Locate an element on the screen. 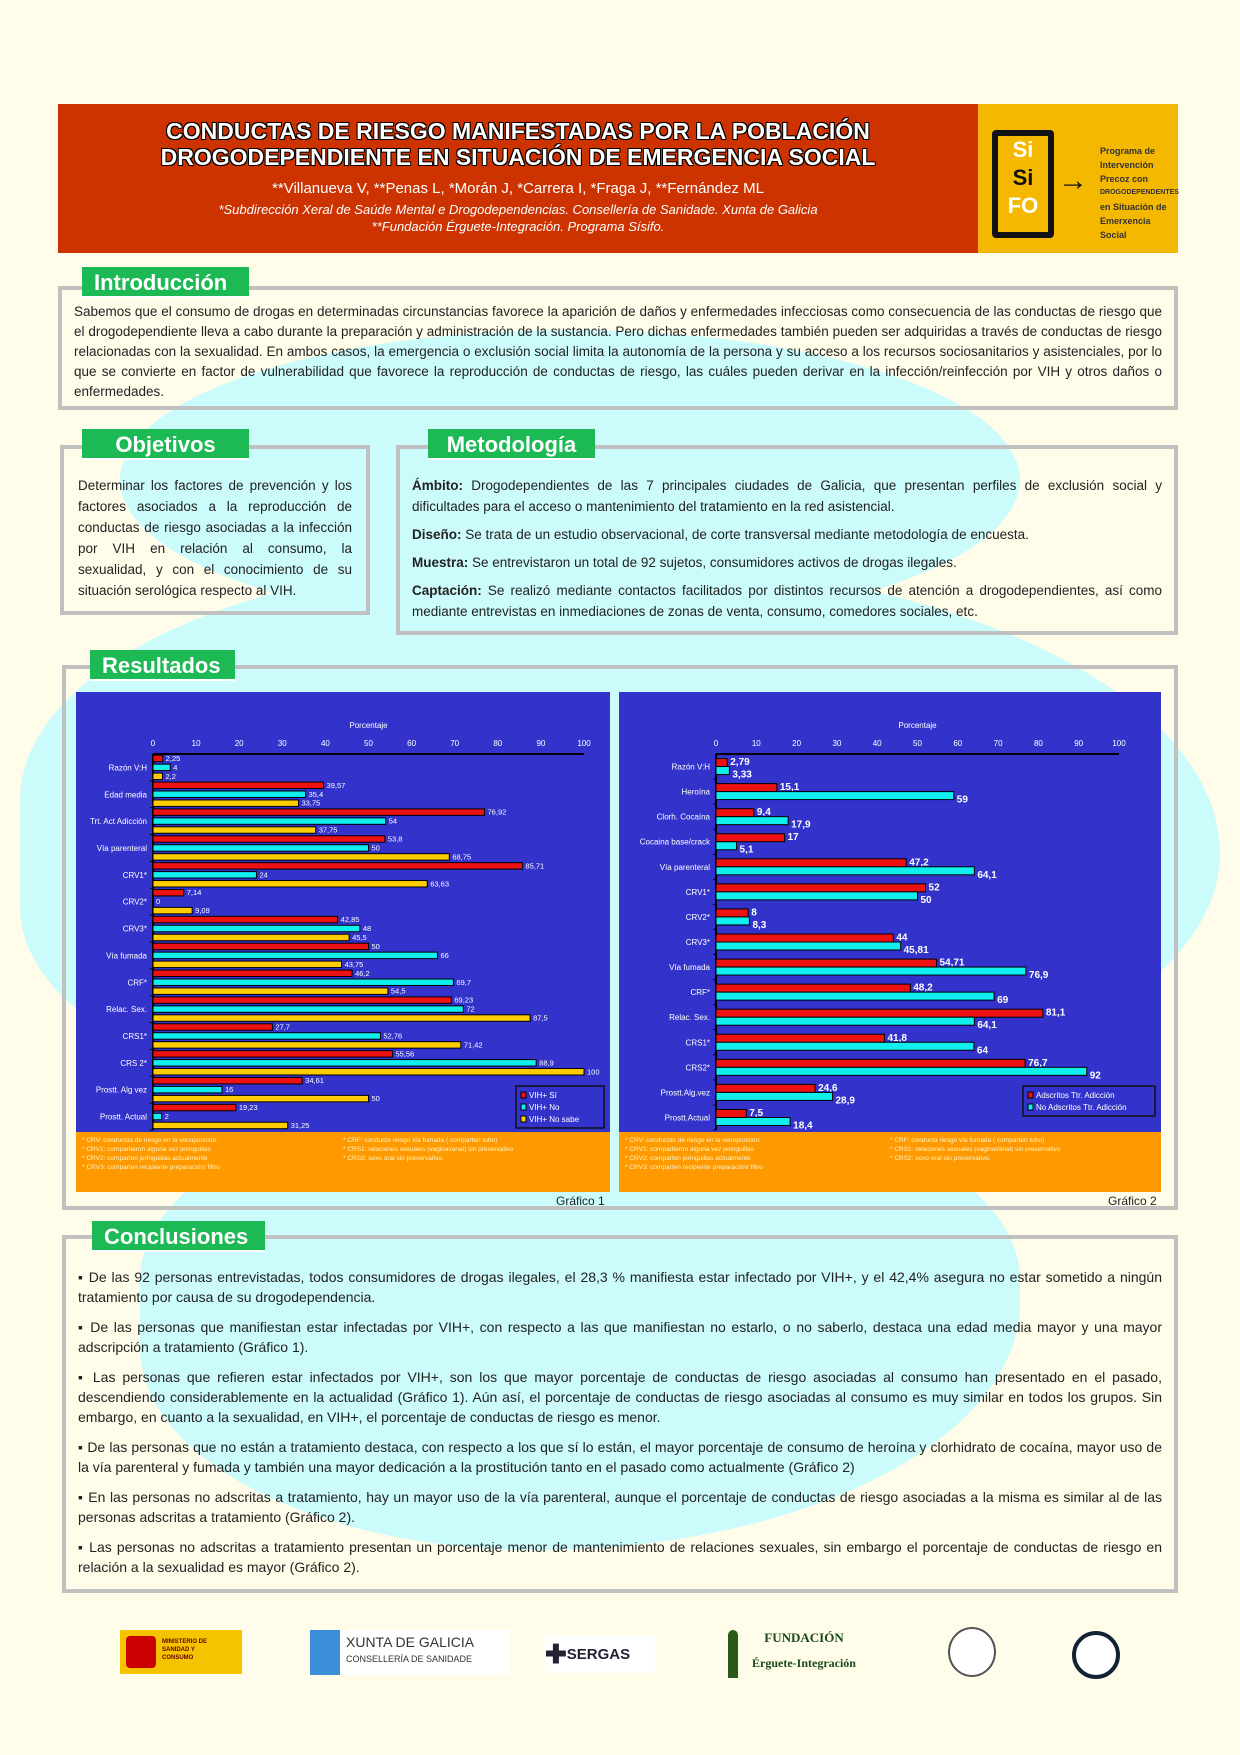 The height and width of the screenshot is (1755, 1240). x-tick-label: 10 is located at coordinates (196, 743).